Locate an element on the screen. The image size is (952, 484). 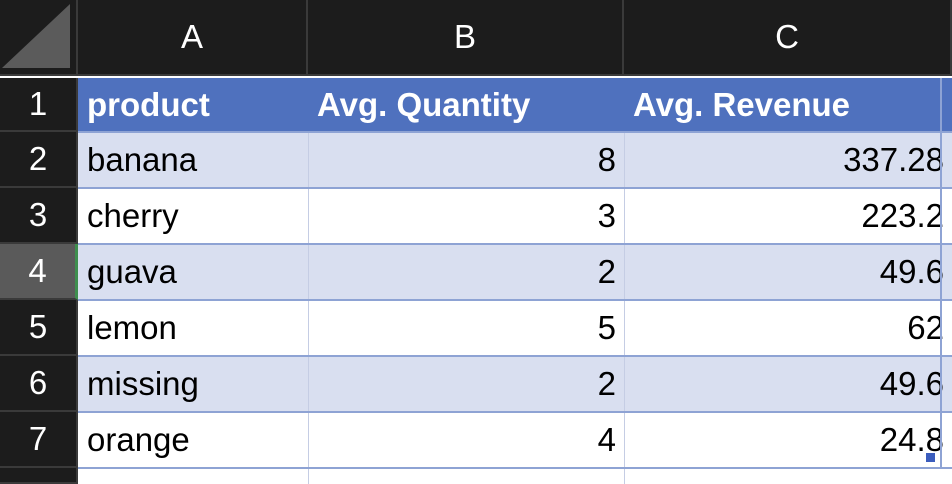
table-cell: 5 is located at coordinates (466, 328).